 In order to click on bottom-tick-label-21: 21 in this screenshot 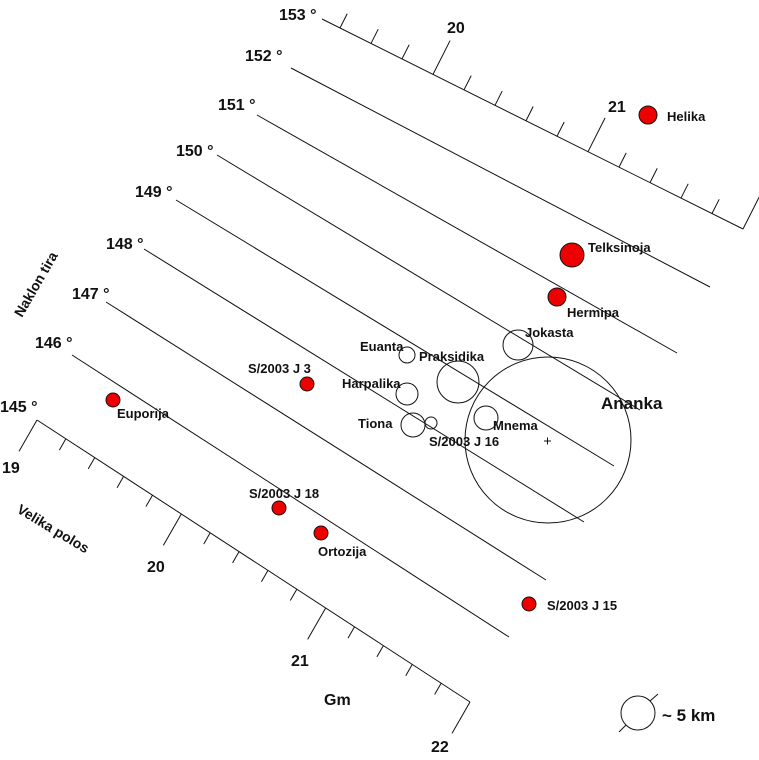, I will do `click(300, 661)`.